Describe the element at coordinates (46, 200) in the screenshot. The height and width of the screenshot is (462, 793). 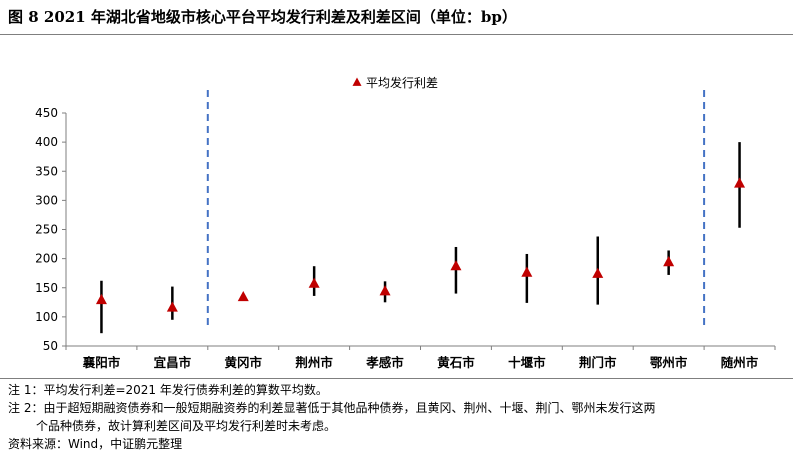
I see `y-tick-label: 300` at that location.